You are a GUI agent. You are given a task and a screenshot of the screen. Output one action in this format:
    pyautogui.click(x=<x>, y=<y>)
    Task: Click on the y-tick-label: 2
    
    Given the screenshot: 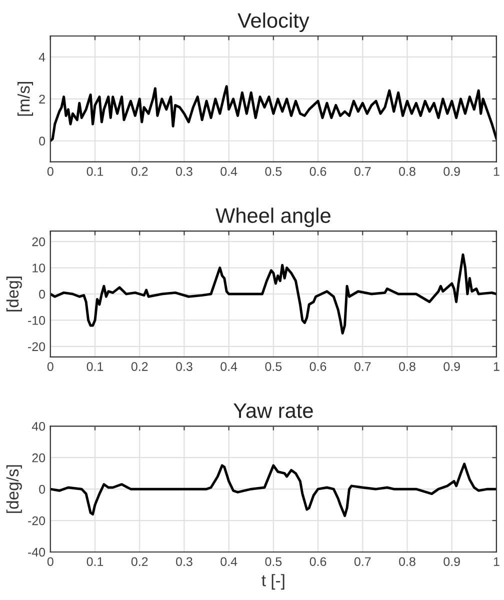 What is the action you would take?
    pyautogui.click(x=42, y=99)
    